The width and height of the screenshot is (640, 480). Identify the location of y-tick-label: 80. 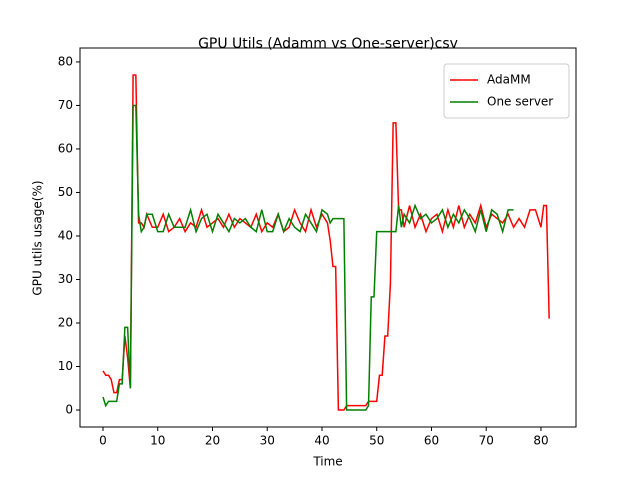
(65, 61).